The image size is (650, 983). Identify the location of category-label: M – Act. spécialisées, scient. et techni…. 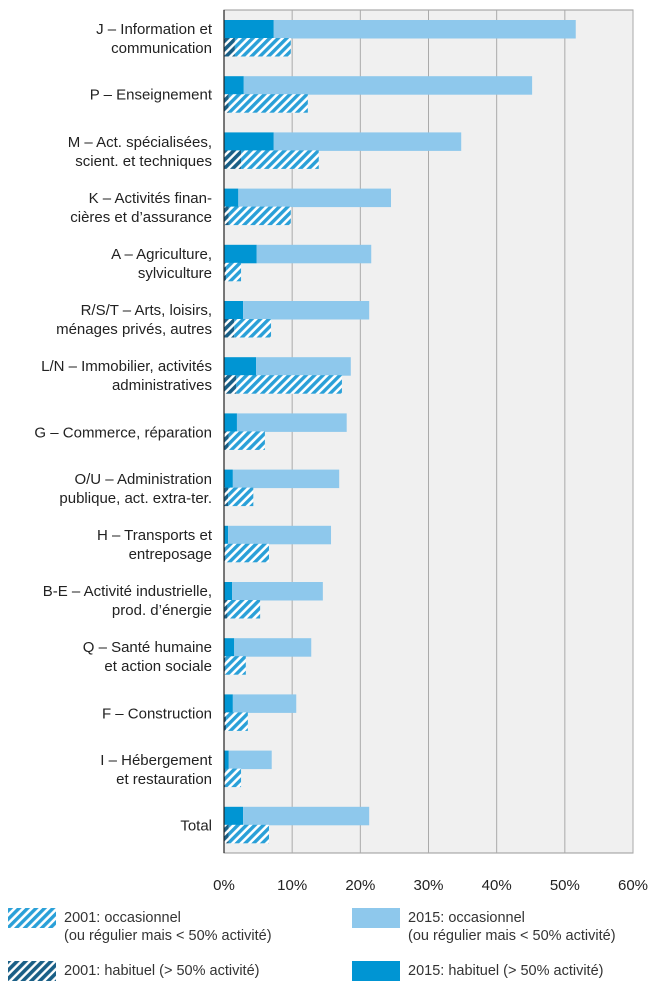
(139, 151).